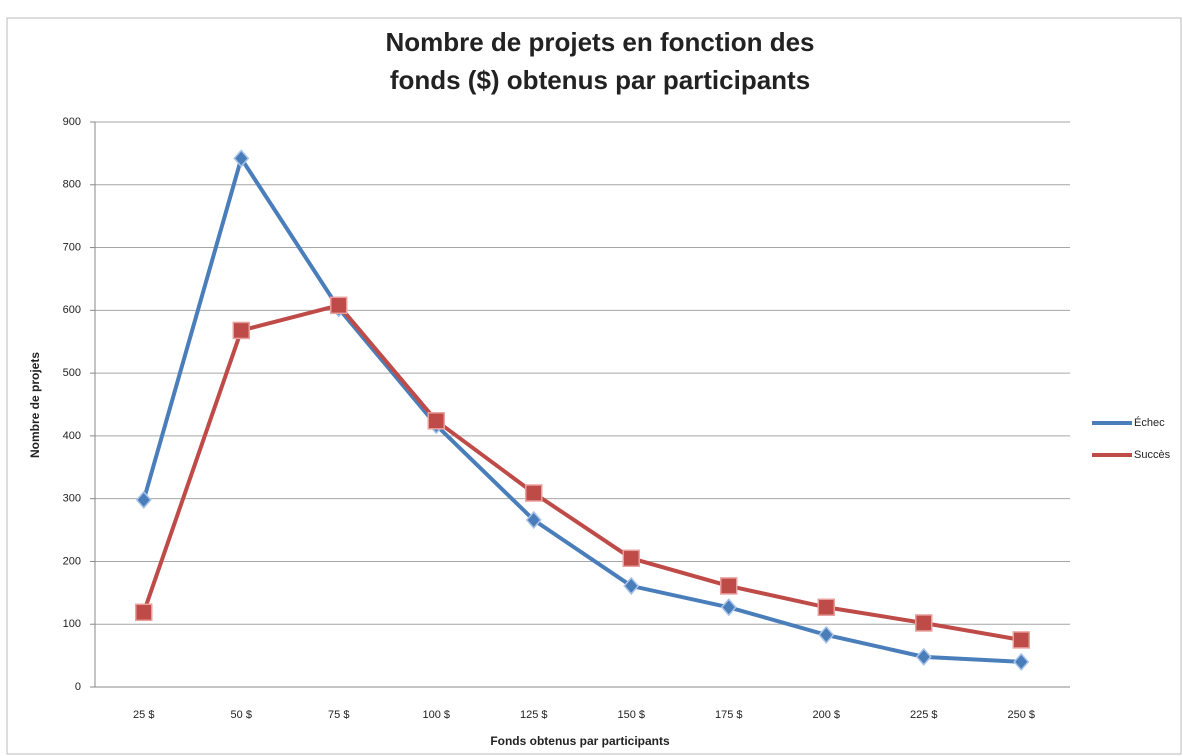  What do you see at coordinates (143, 715) in the screenshot?
I see `x-tick-label: 25 $` at bounding box center [143, 715].